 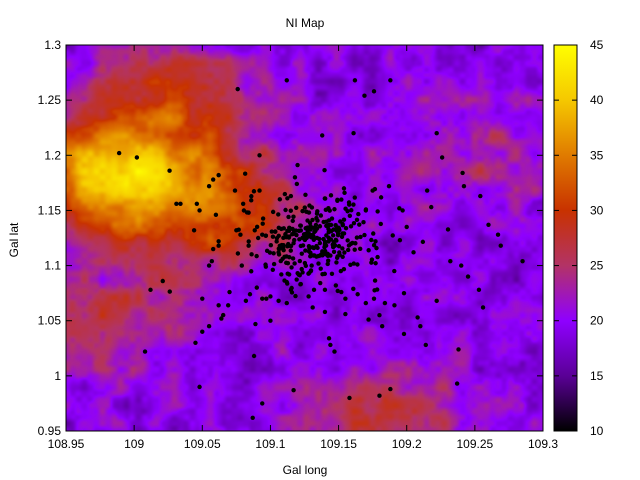 I want to click on colorbar-tick-label: 30, so click(x=597, y=210).